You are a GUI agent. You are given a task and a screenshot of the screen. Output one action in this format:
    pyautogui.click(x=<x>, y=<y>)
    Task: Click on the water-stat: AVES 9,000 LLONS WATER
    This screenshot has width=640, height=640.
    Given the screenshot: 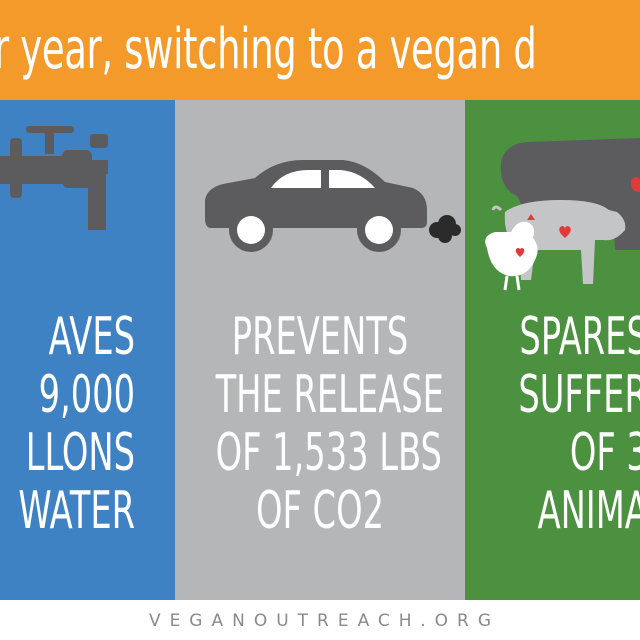 What is the action you would take?
    pyautogui.click(x=67, y=424)
    